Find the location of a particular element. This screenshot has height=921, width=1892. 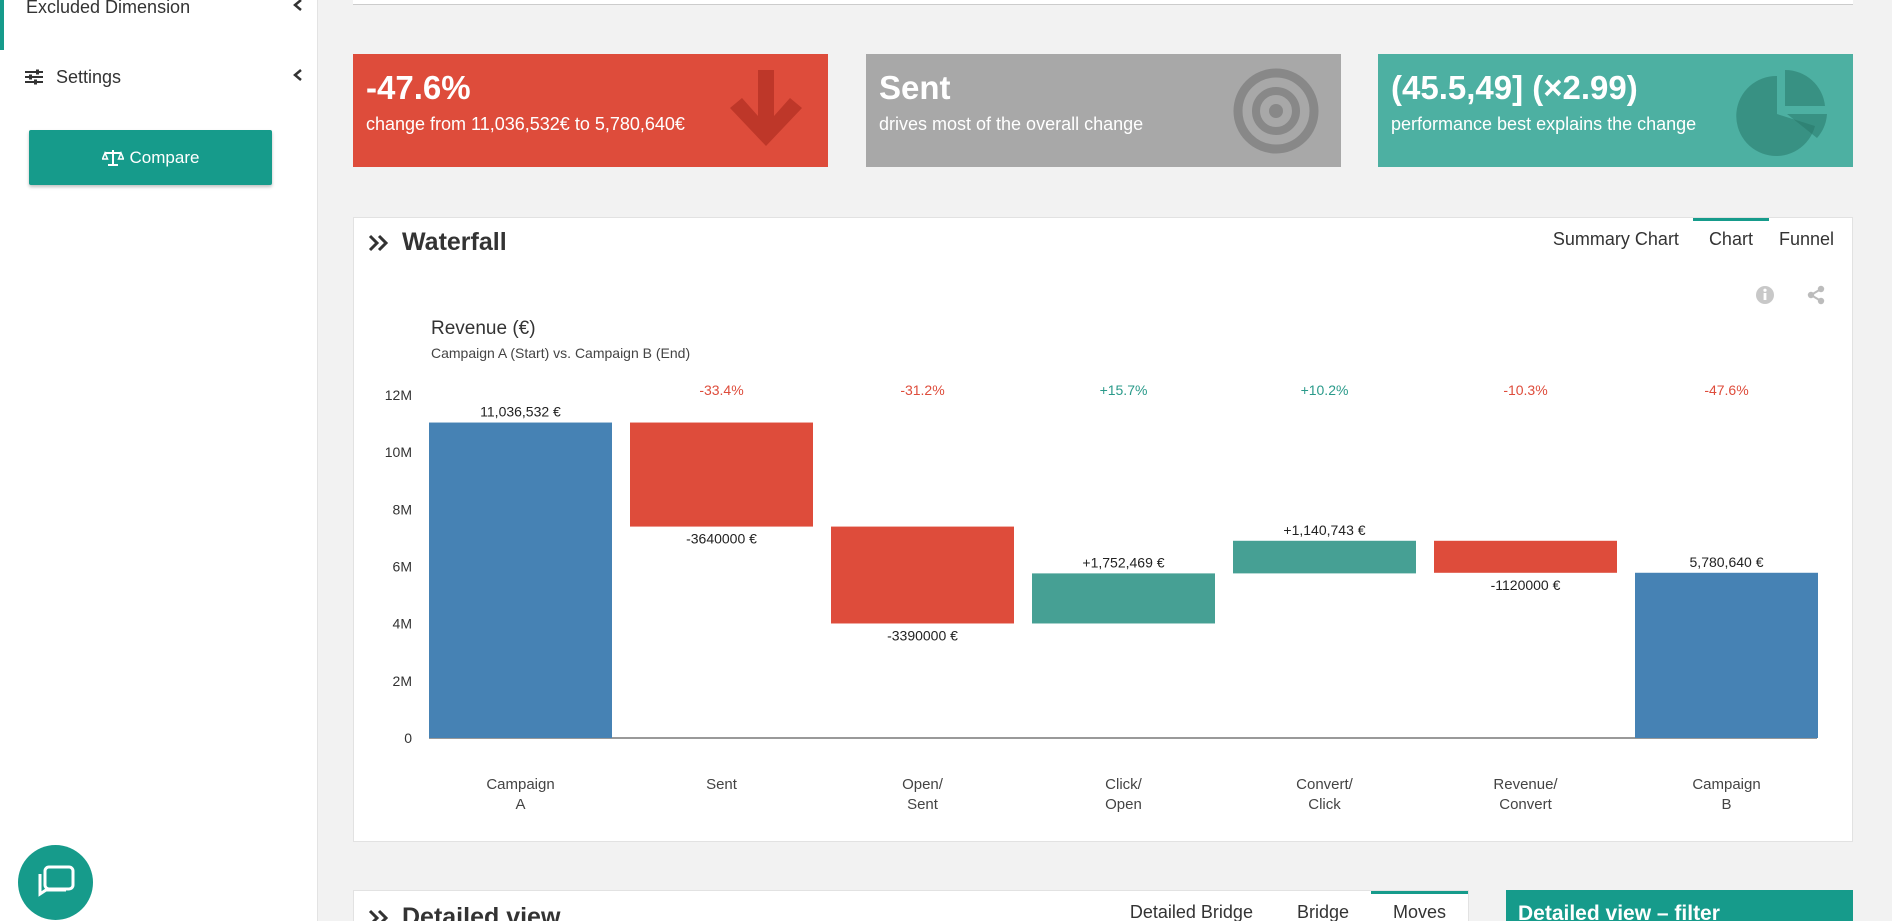

tab-chart: Chart is located at coordinates (1730, 238).